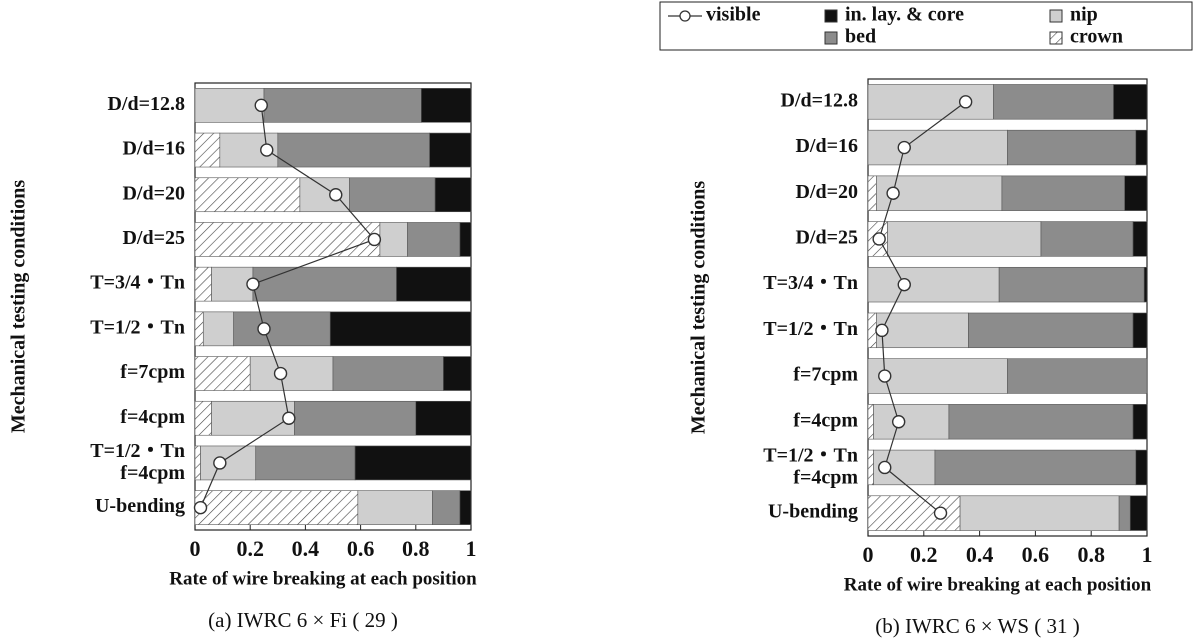 Image resolution: width=1199 pixels, height=642 pixels. What do you see at coordinates (998, 584) in the screenshot?
I see `x-axis-label: Rate of wire breaking at each position` at bounding box center [998, 584].